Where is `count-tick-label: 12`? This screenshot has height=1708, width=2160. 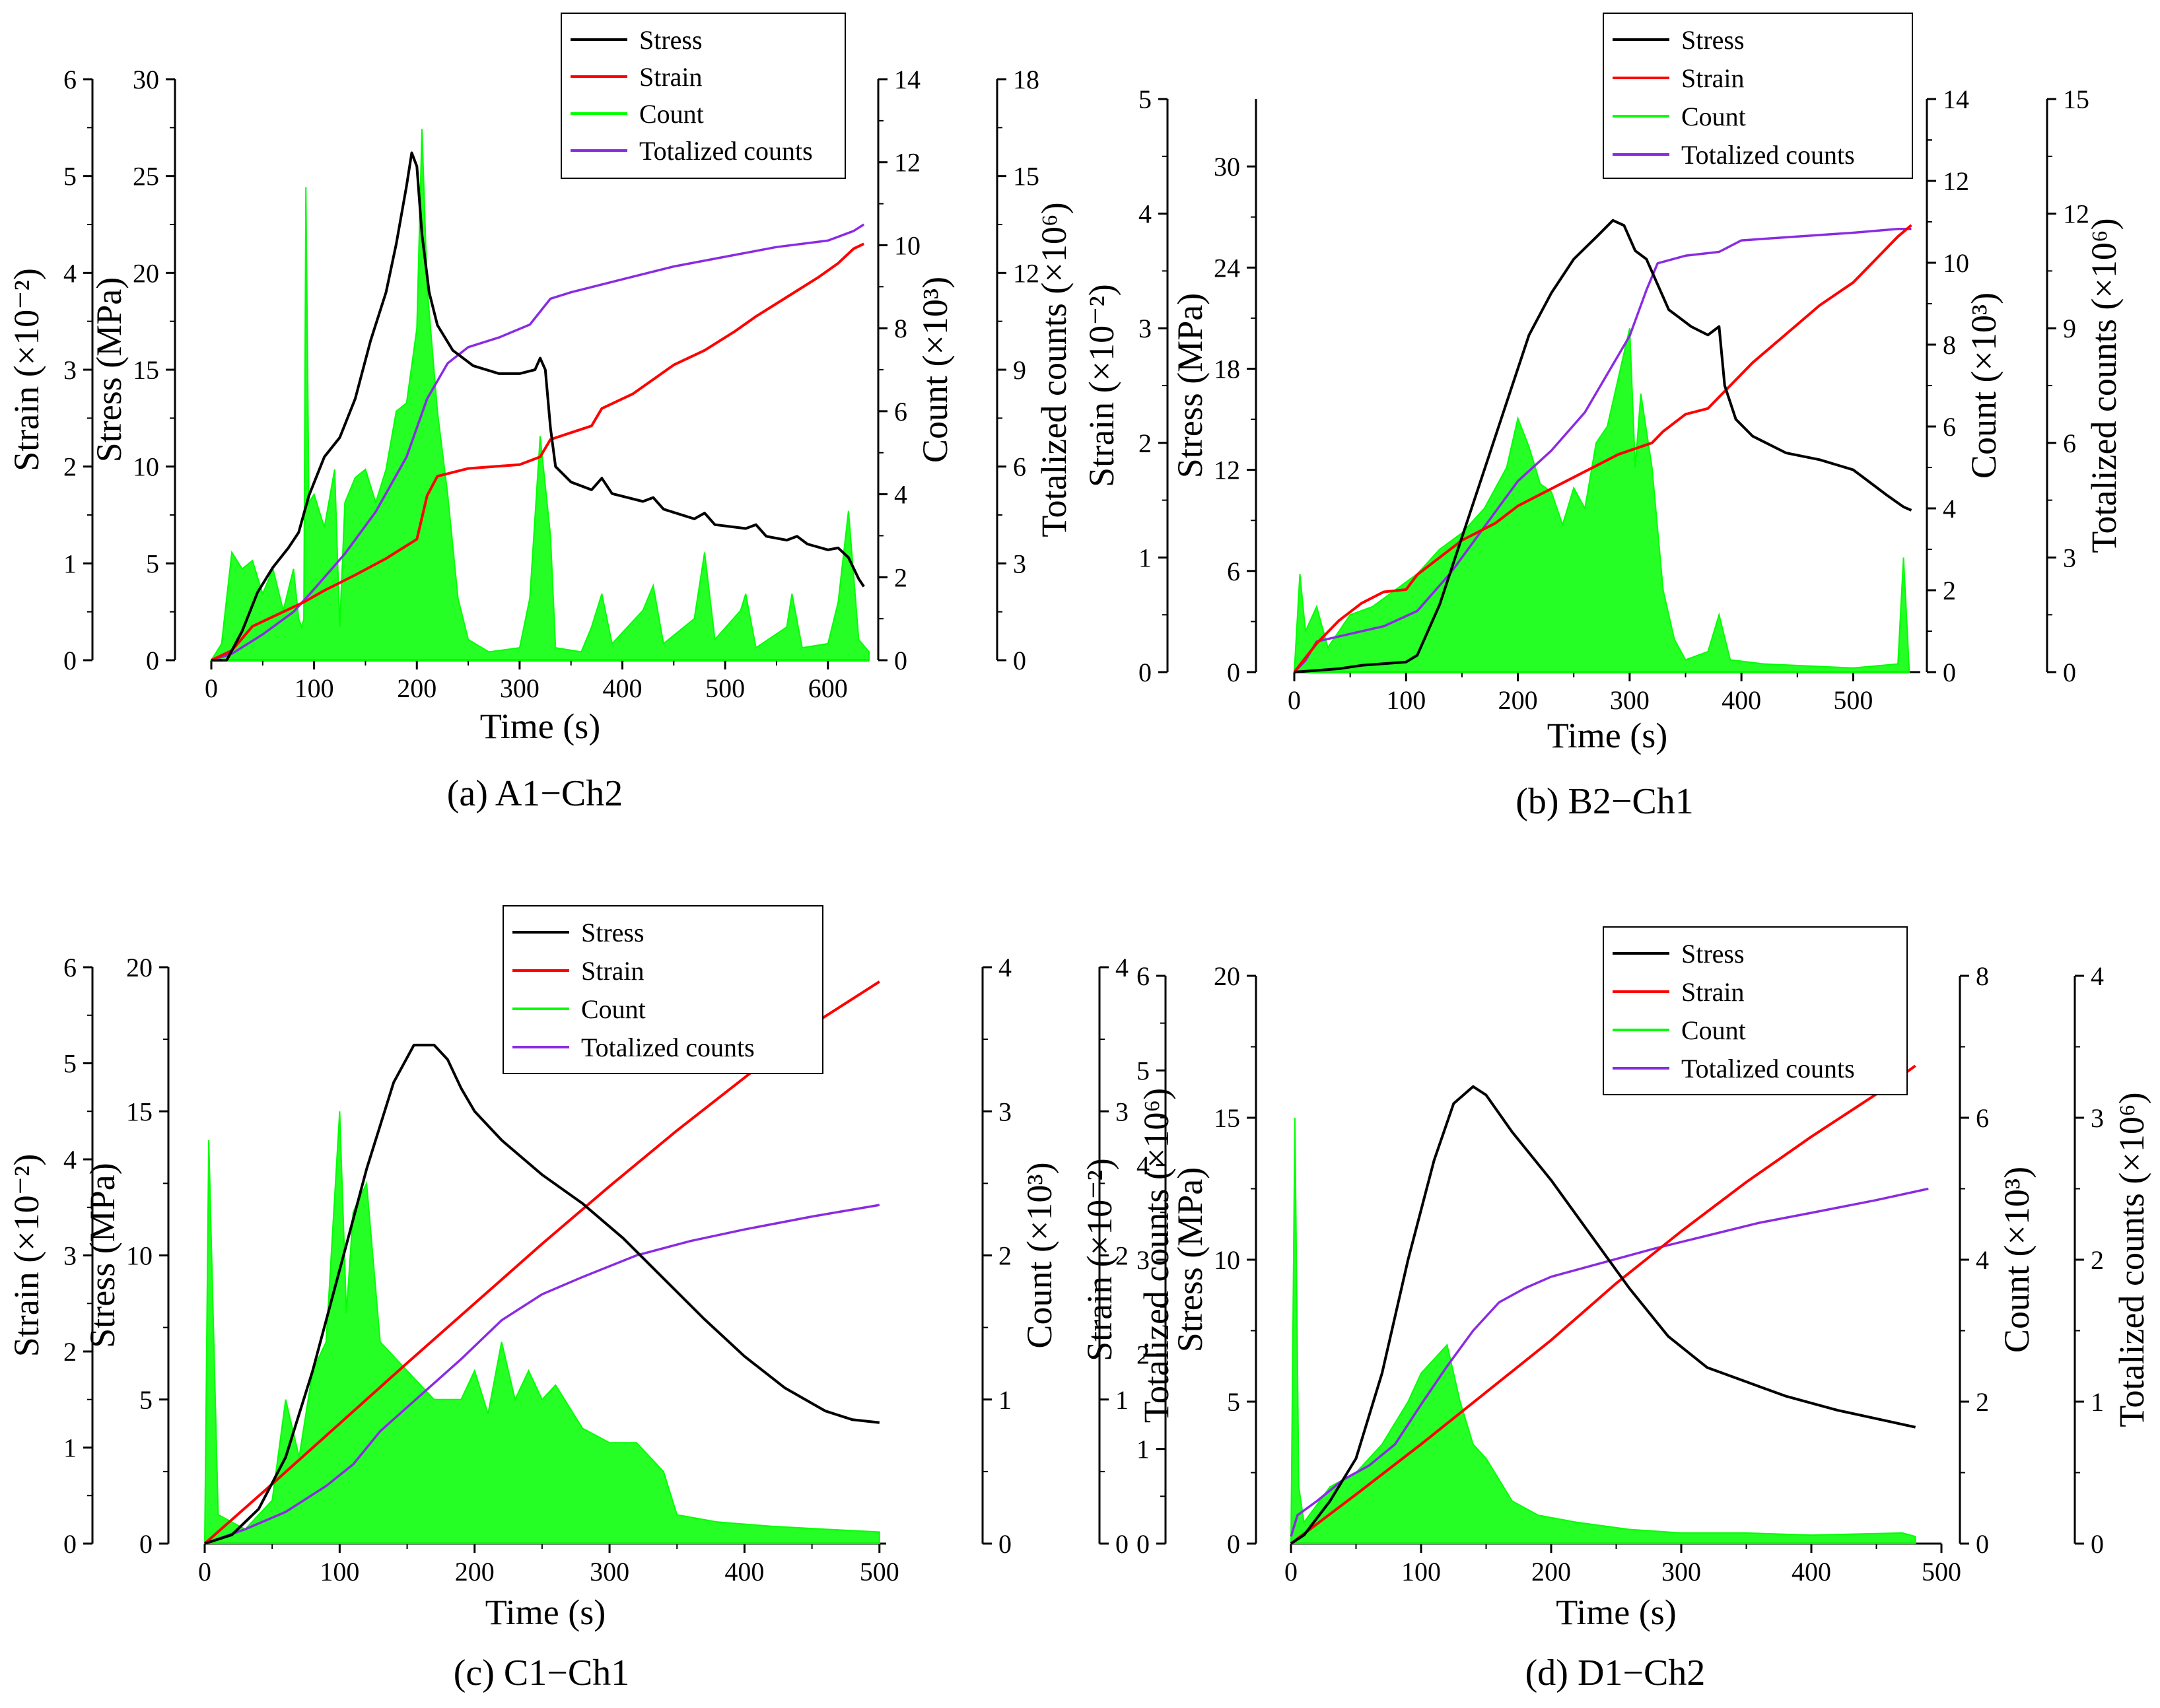
count-tick-label: 12 is located at coordinates (1956, 181).